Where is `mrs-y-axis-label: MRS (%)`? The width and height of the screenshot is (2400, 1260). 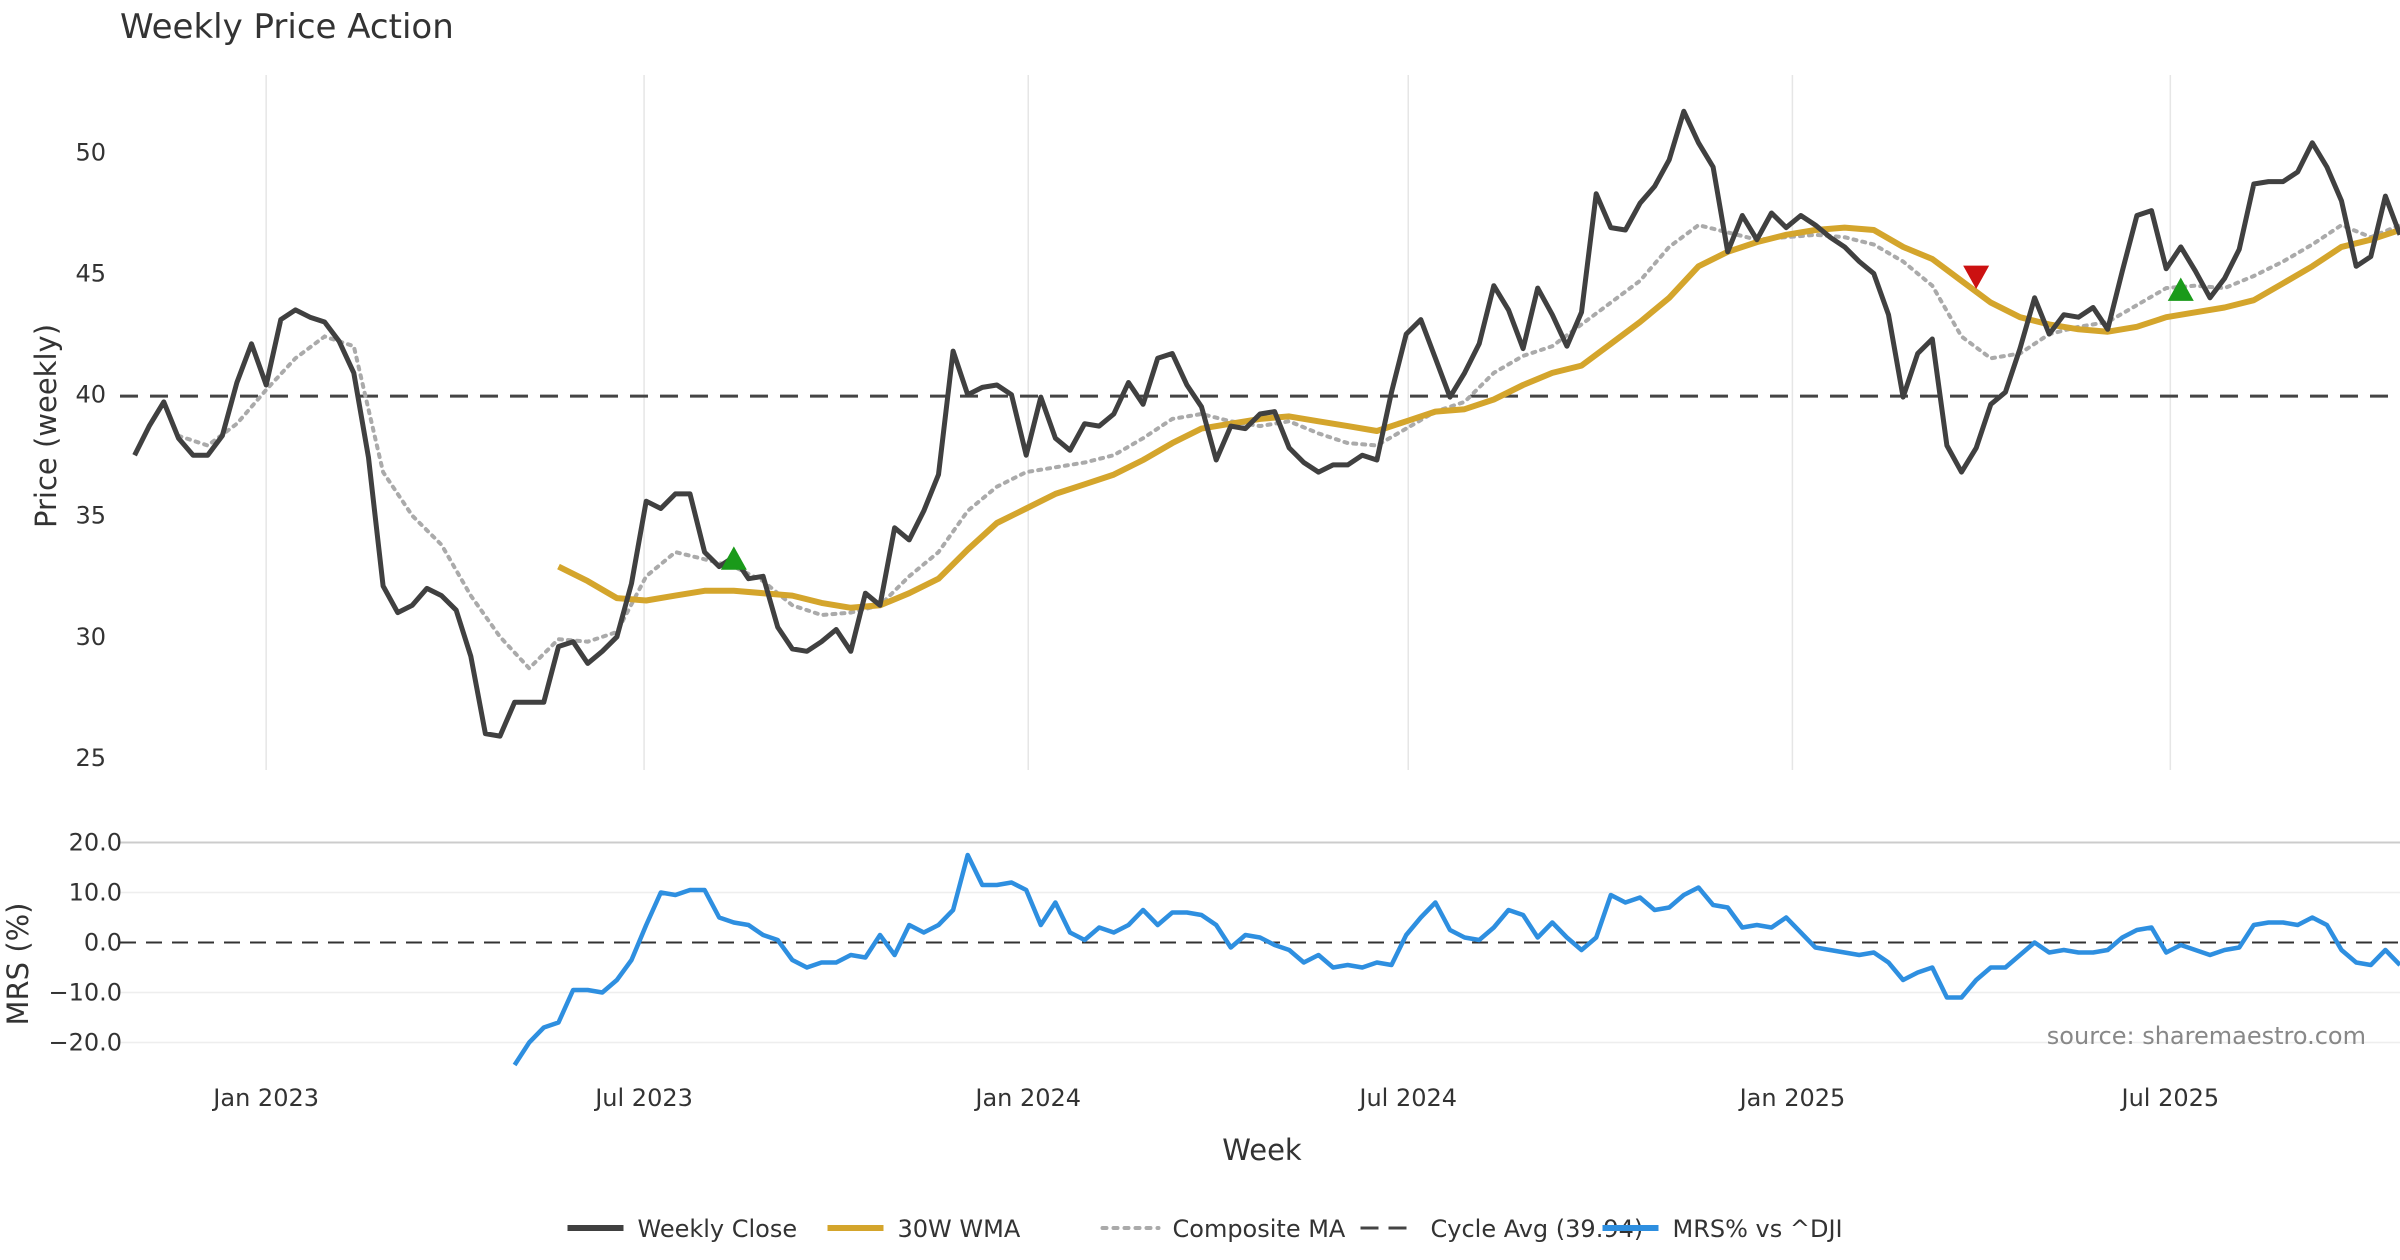
mrs-y-axis-label: MRS (%) is located at coordinates (18, 964).